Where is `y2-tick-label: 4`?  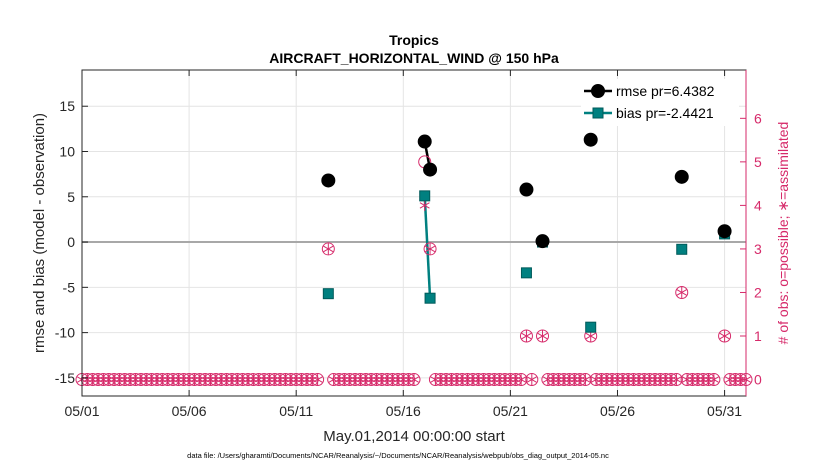 y2-tick-label: 4 is located at coordinates (758, 205).